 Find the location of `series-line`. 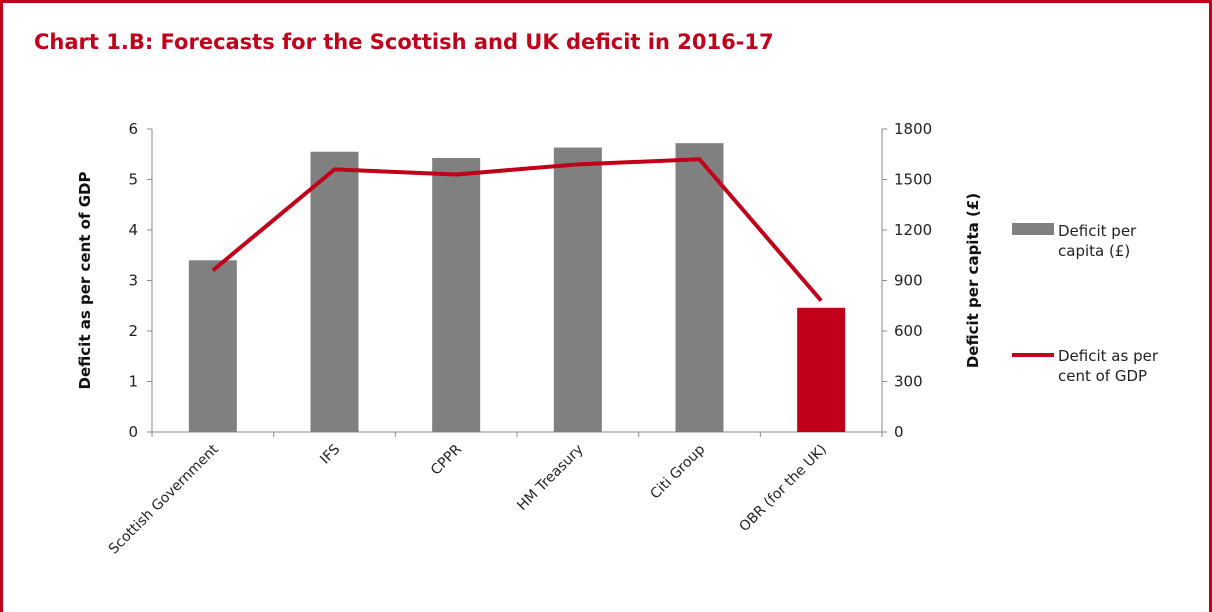

series-line is located at coordinates (517, 230).